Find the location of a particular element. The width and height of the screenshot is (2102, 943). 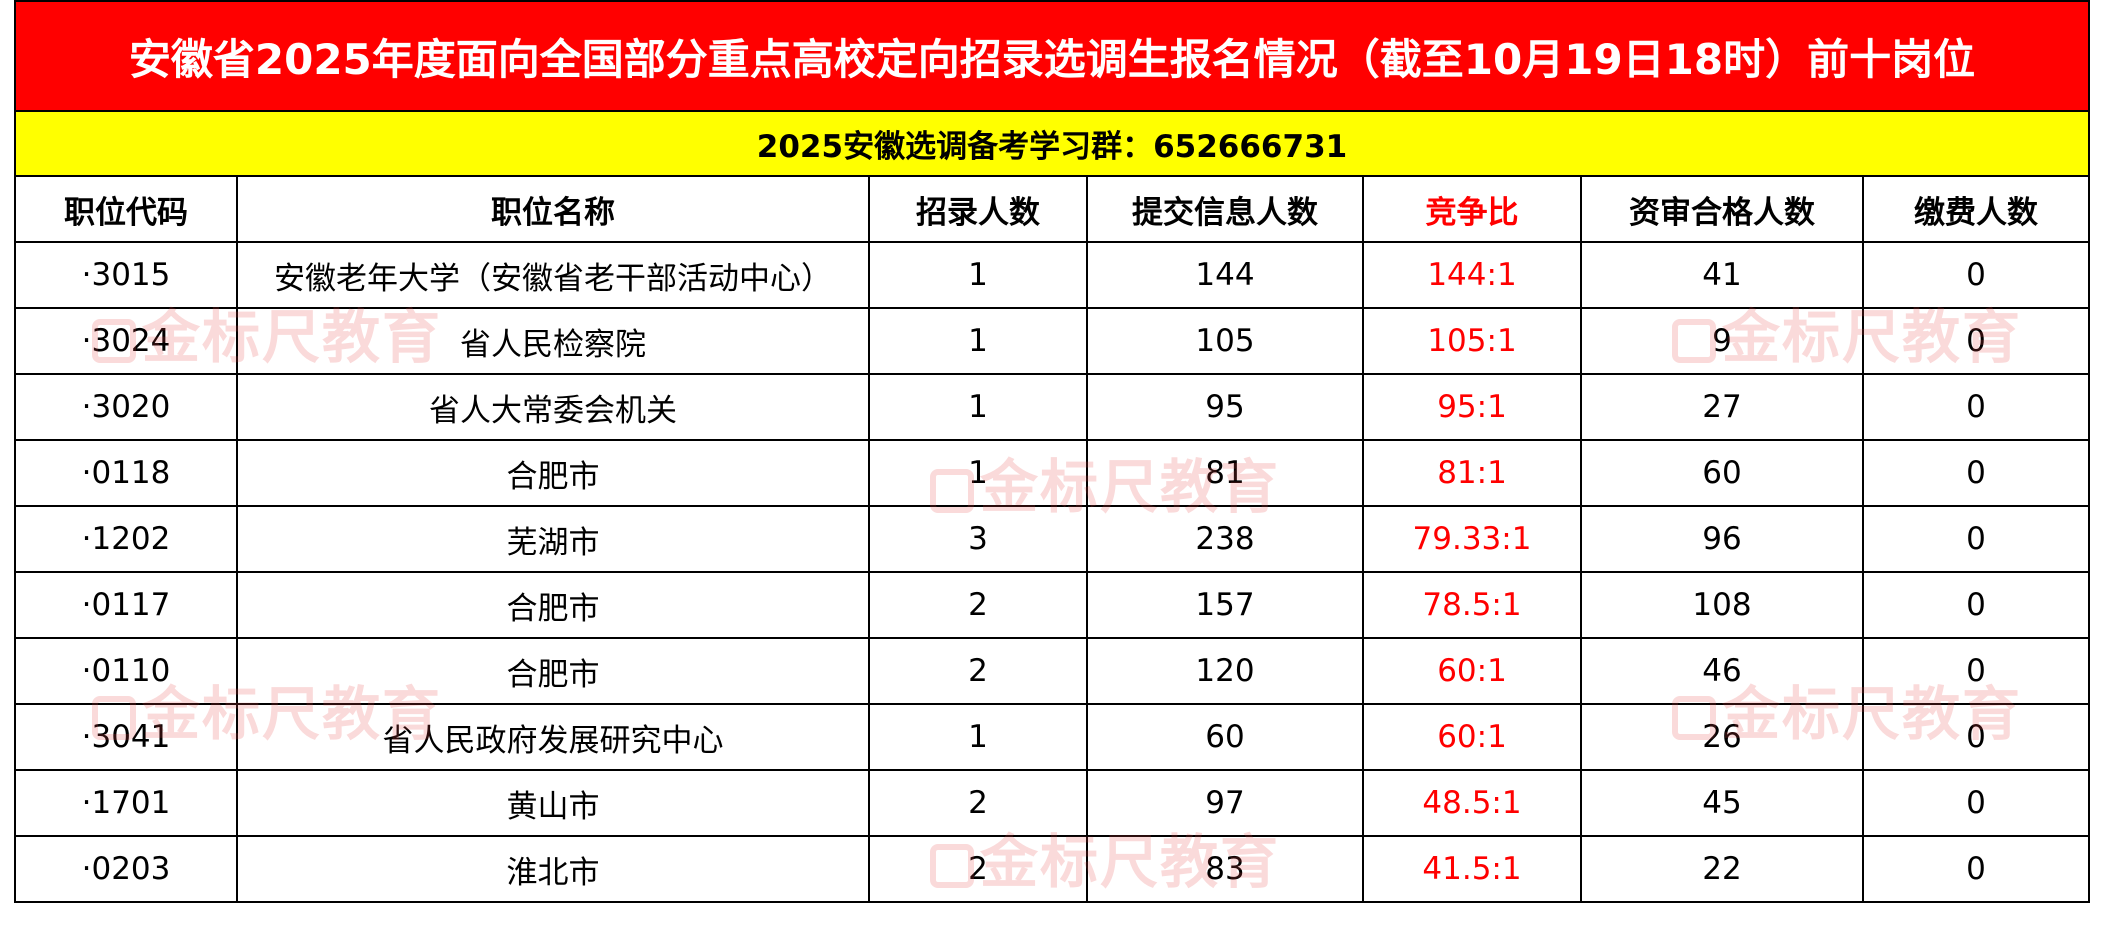

cell-submitted: 60 is located at coordinates (1225, 737).